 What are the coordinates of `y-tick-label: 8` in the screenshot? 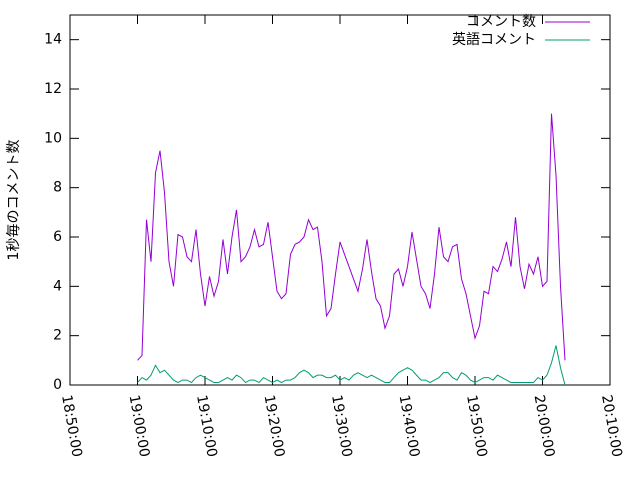 It's located at (57, 188).